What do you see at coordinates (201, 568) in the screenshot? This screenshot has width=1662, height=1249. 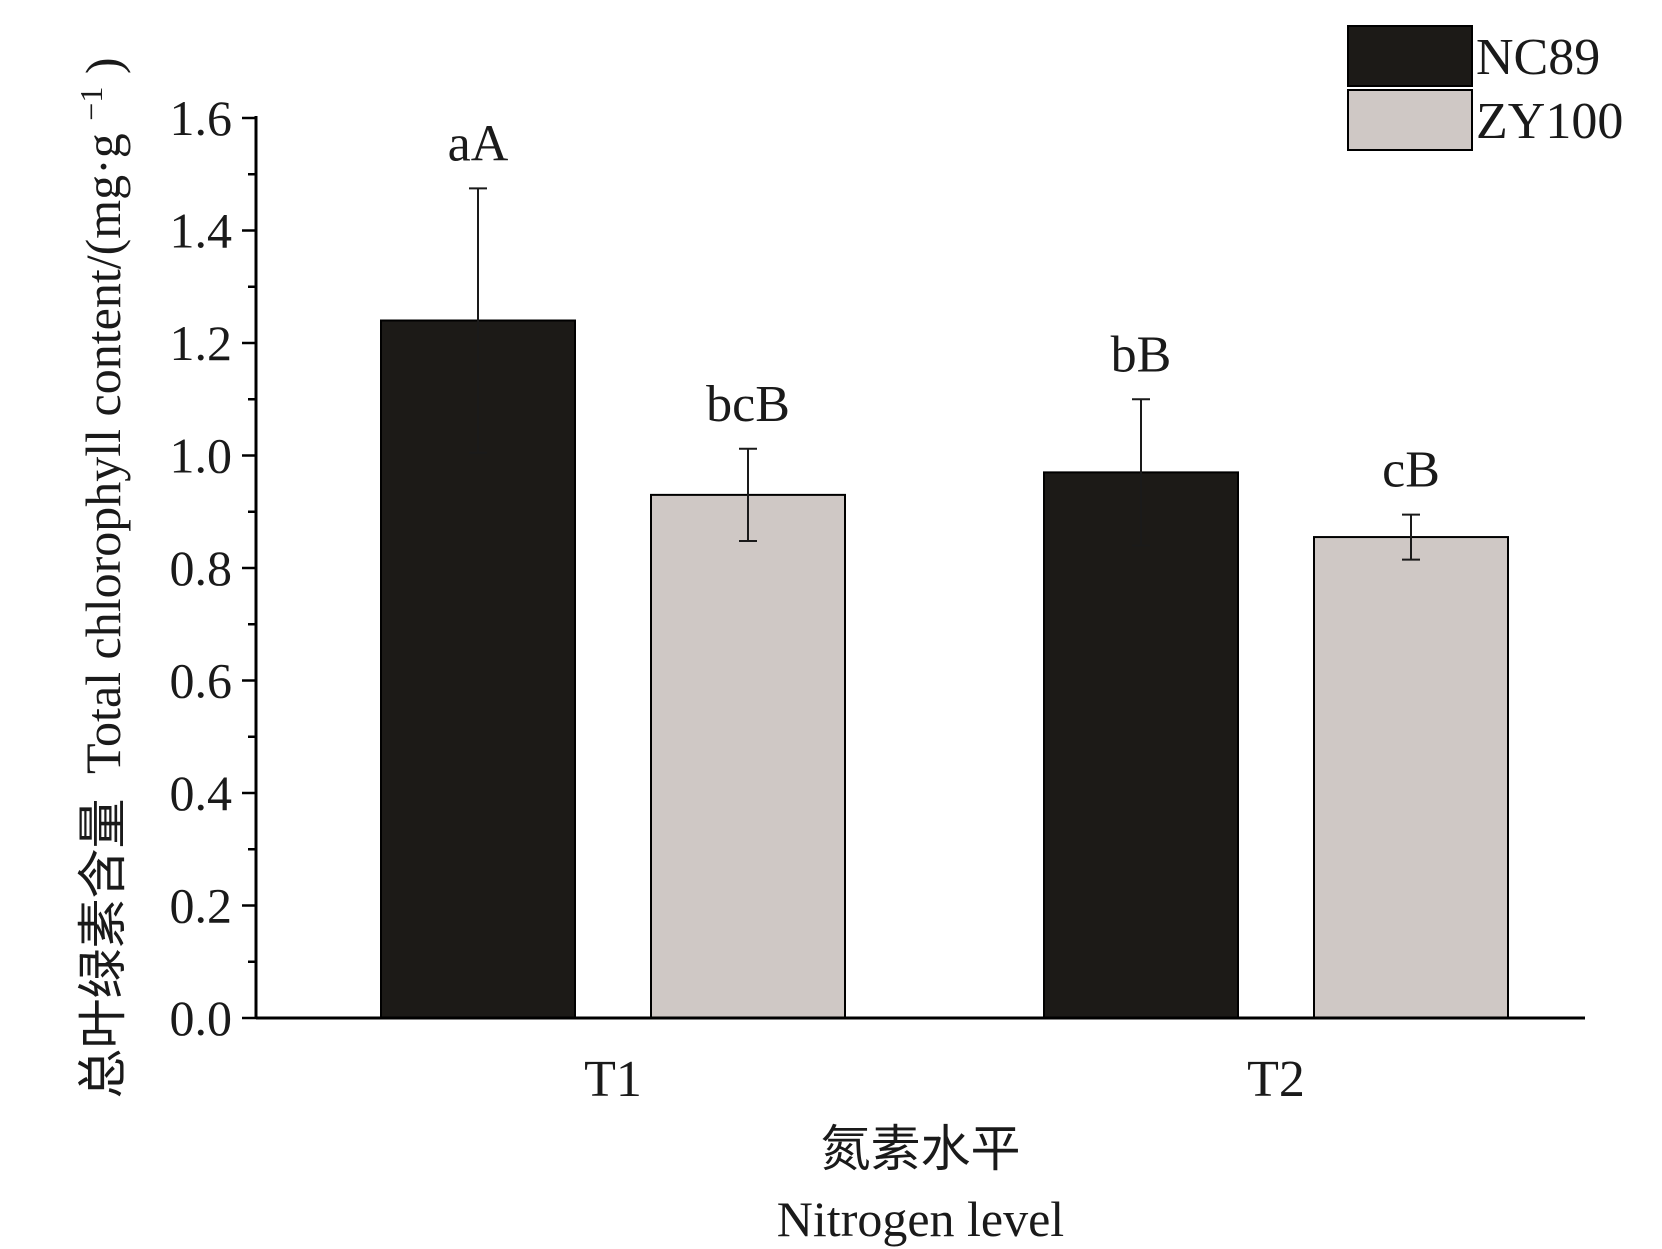 I see `y-tick-label: 0.8` at bounding box center [201, 568].